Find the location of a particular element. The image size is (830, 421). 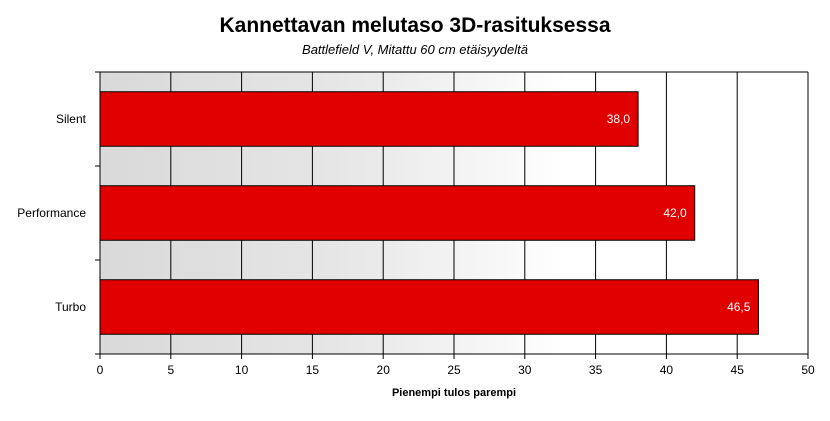

data-label: 42,0 is located at coordinates (675, 213).